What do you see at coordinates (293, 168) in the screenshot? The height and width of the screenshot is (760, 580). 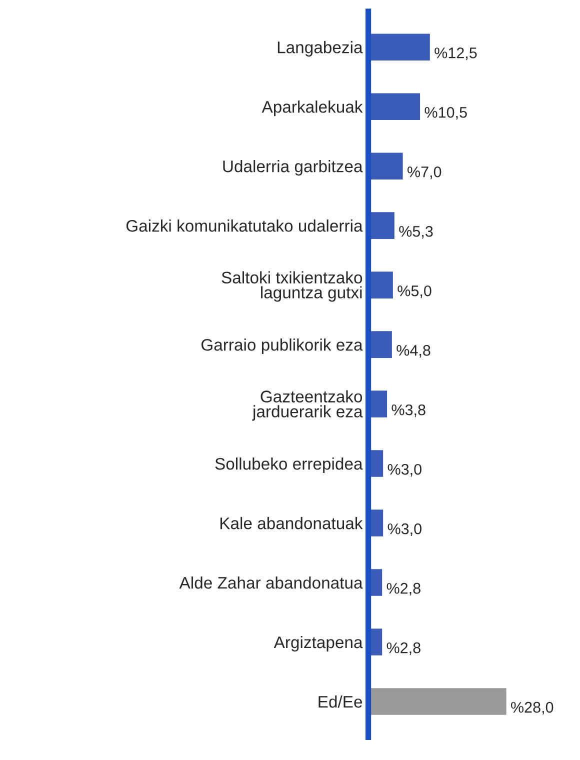 I see `y-tick-label: Udalerria garbitzea` at bounding box center [293, 168].